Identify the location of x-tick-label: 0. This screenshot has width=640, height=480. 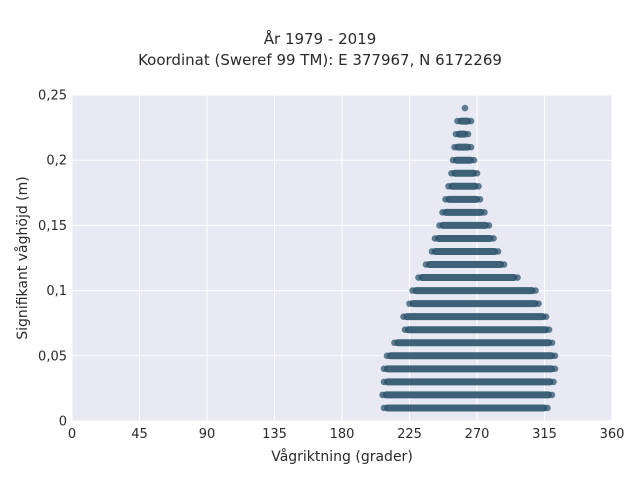
(72, 434).